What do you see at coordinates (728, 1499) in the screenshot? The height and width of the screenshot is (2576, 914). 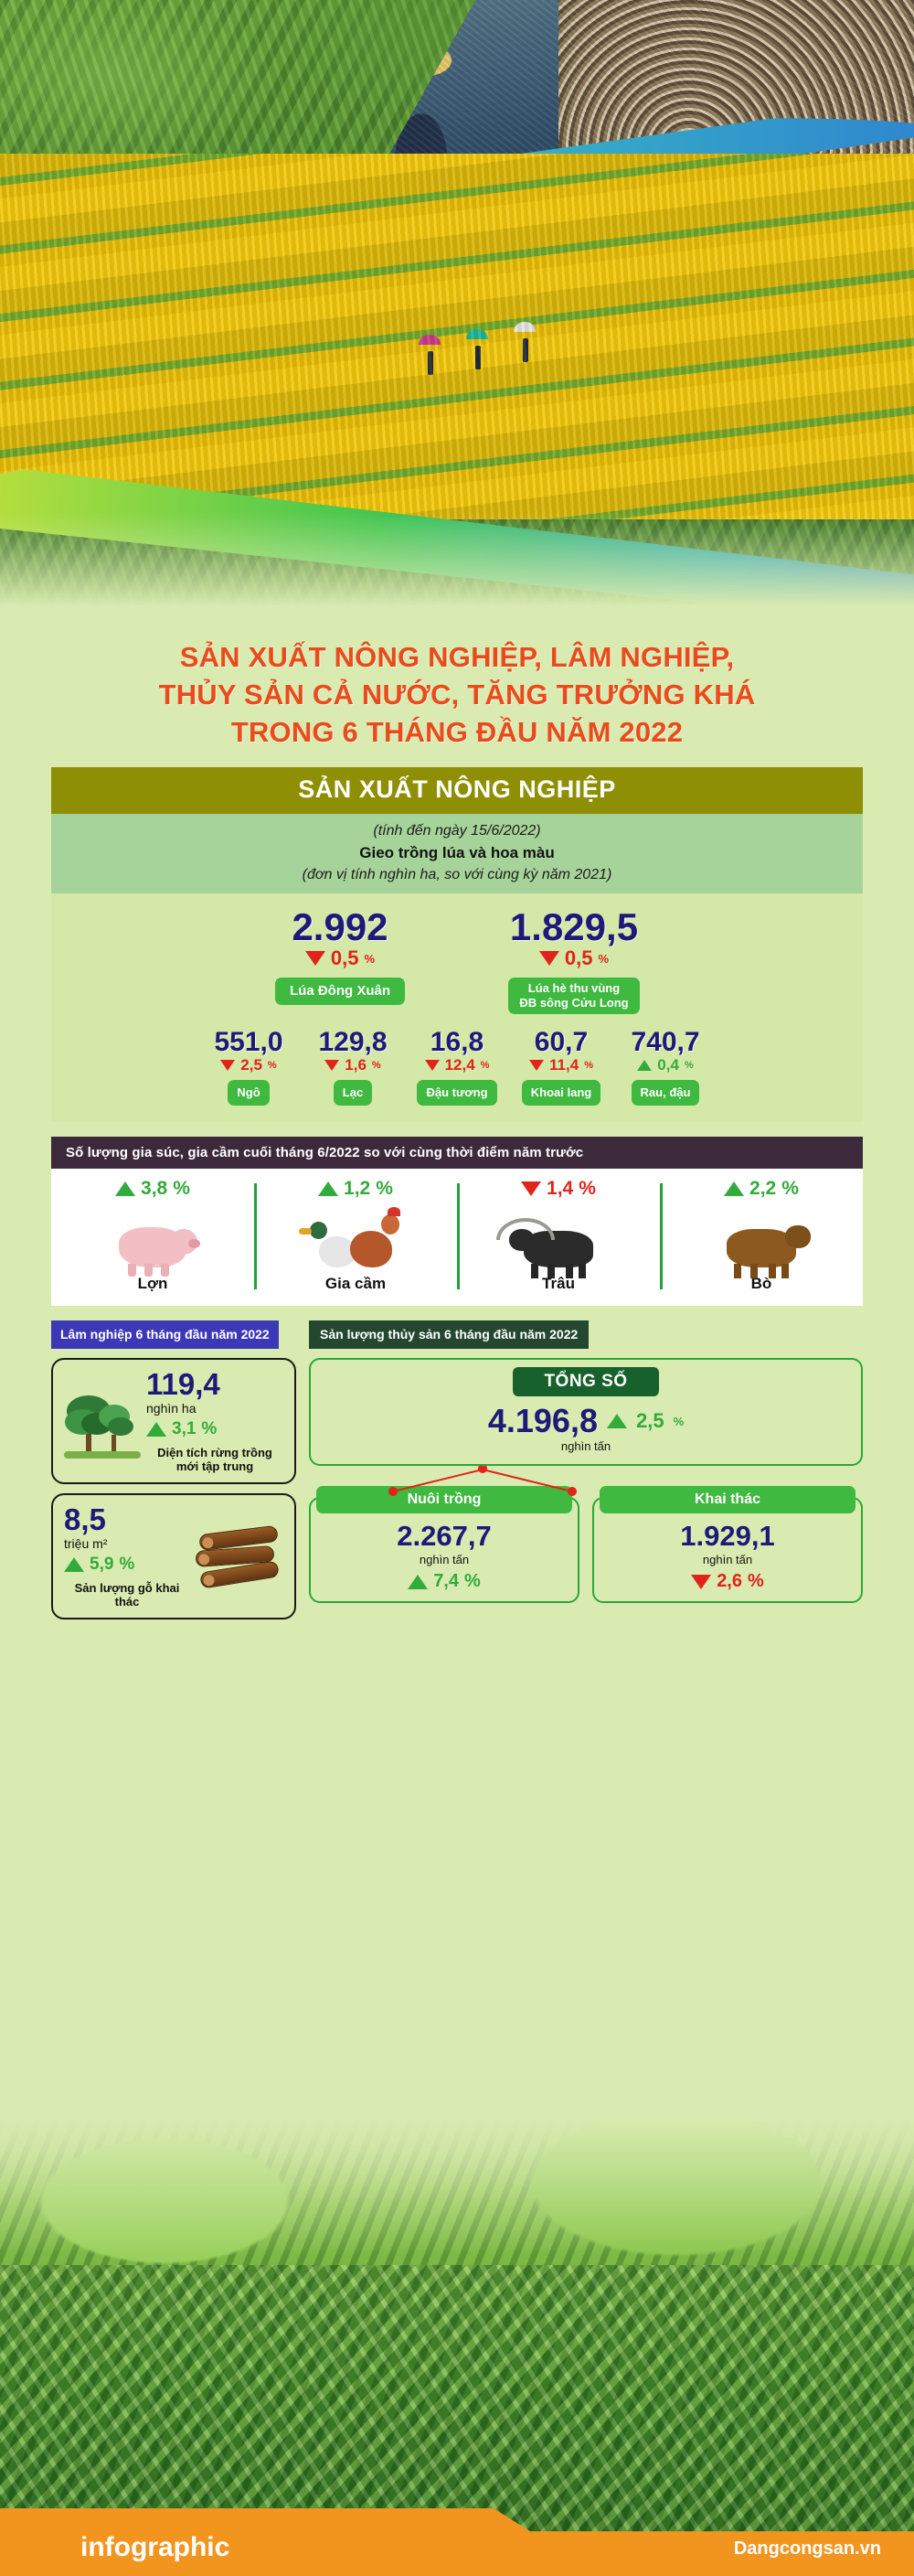 I see `fishery-branch-pill: Khai thác` at bounding box center [728, 1499].